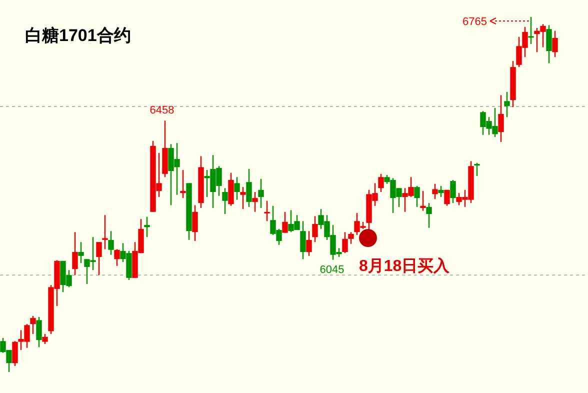  Describe the element at coordinates (332, 270) in the screenshot. I see `annotation: 6045` at that location.